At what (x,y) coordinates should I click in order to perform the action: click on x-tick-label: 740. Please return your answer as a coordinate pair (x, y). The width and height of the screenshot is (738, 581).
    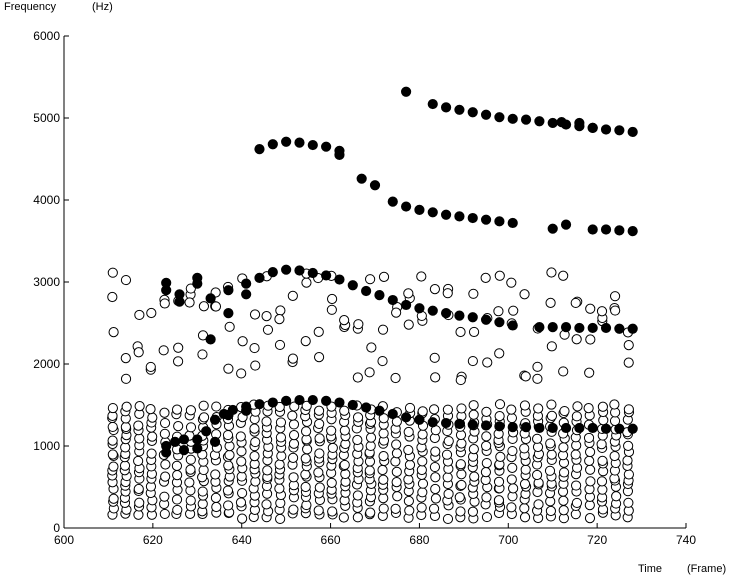
    Looking at the image, I should click on (686, 540).